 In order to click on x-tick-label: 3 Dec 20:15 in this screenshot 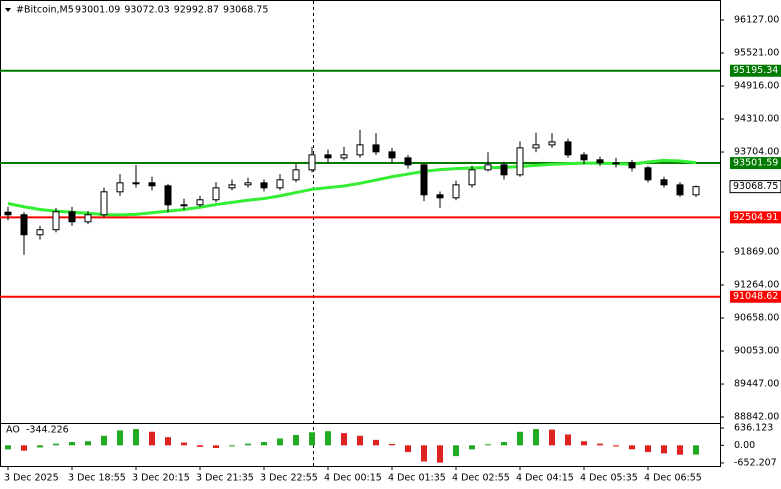, I will do `click(161, 478)`.